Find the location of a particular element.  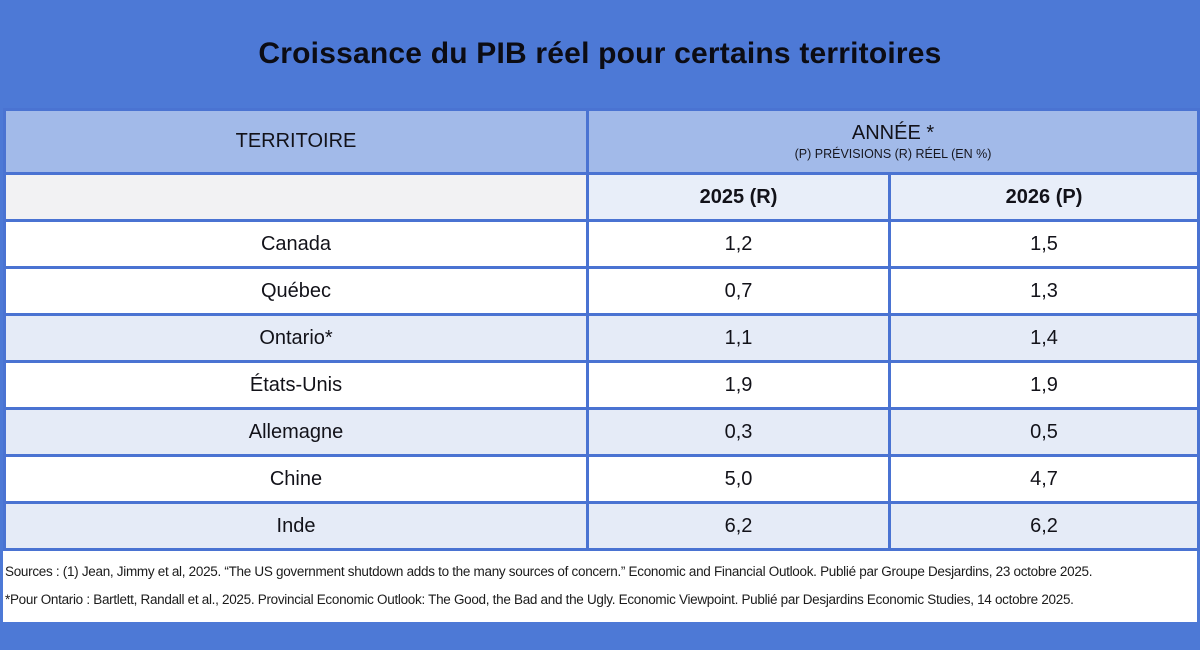

value-cell-2026: 1,3 is located at coordinates (1043, 291).